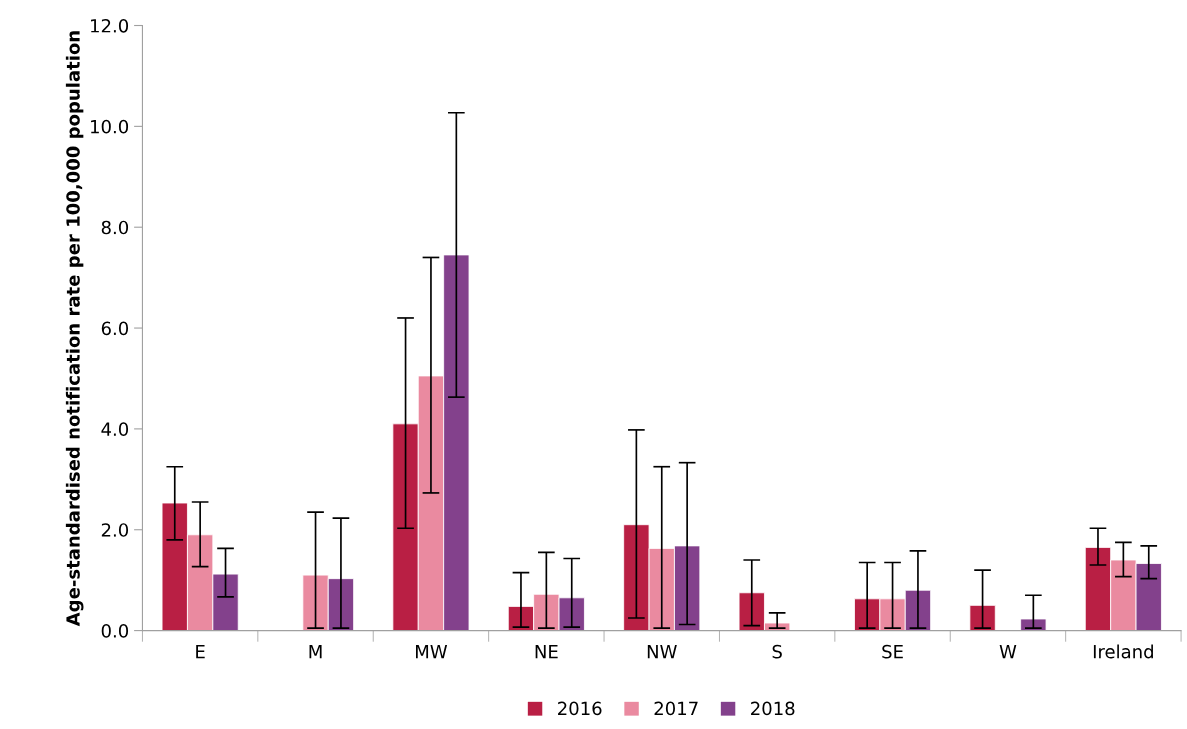 The width and height of the screenshot is (1187, 729). What do you see at coordinates (662, 652) in the screenshot?
I see `x-tick-label: NW` at bounding box center [662, 652].